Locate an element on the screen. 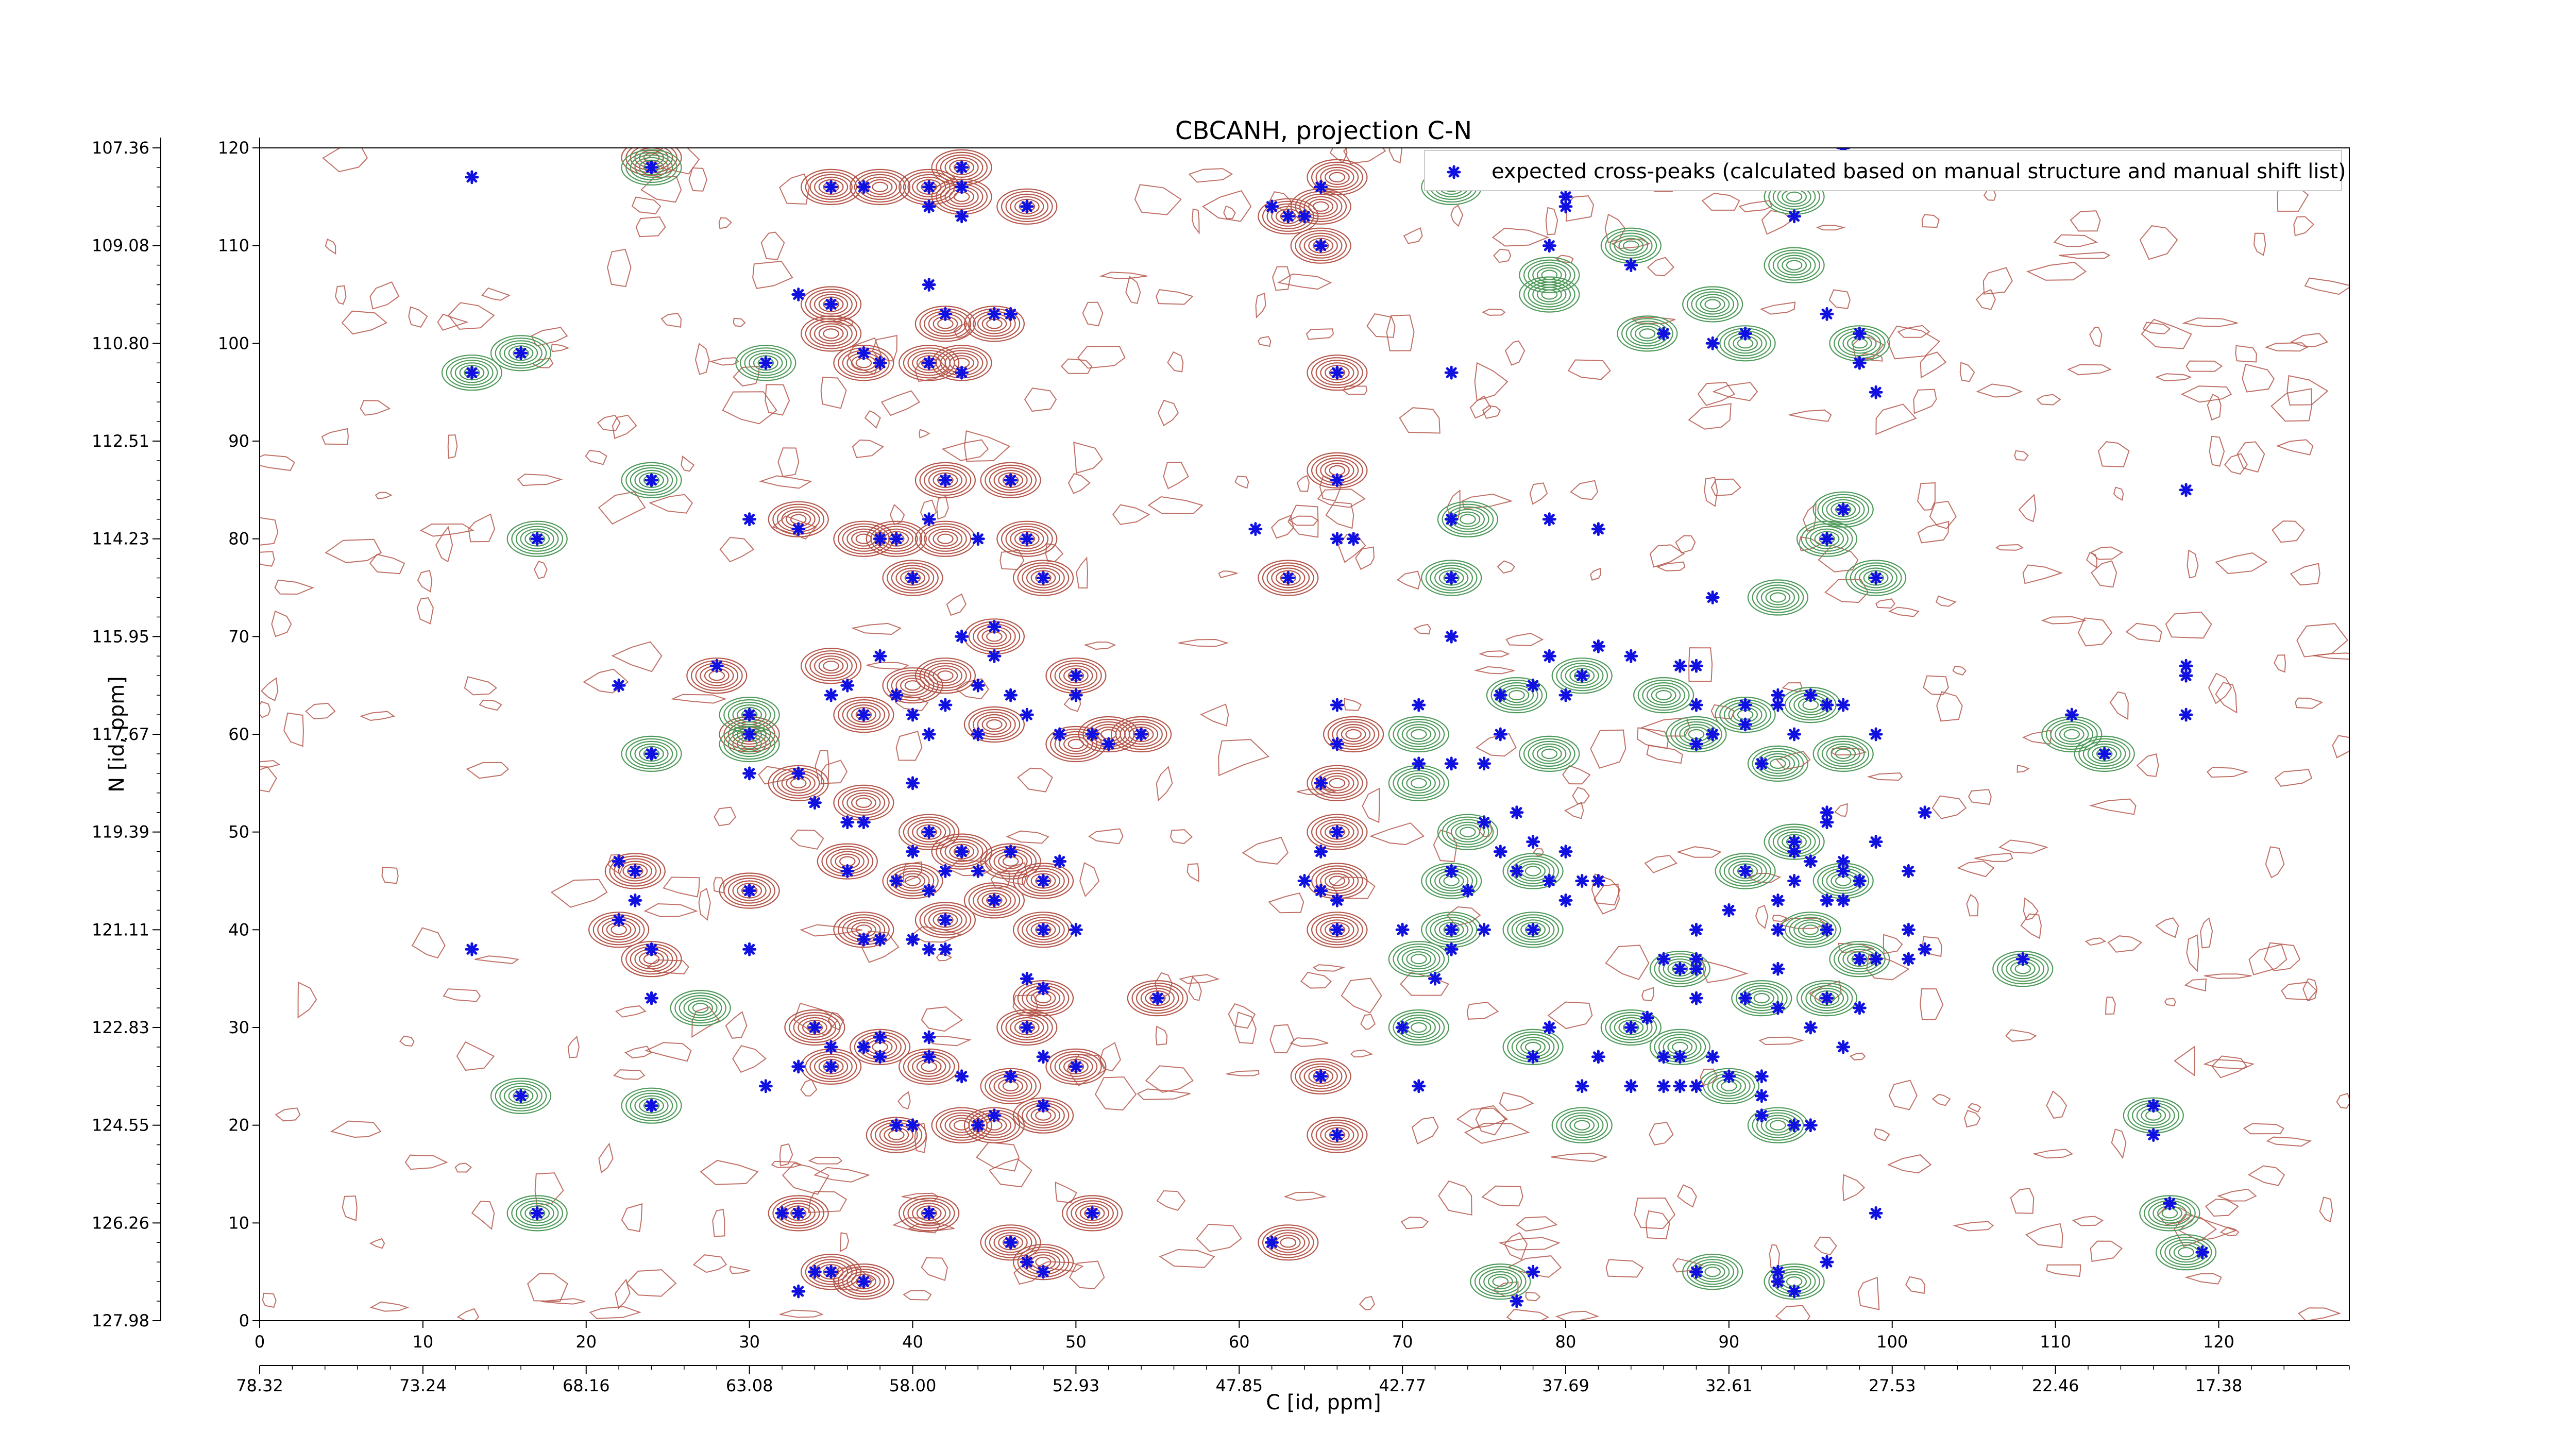 The image size is (2576, 1449). x-ppm-tick-label: 47.85 is located at coordinates (1239, 1385).